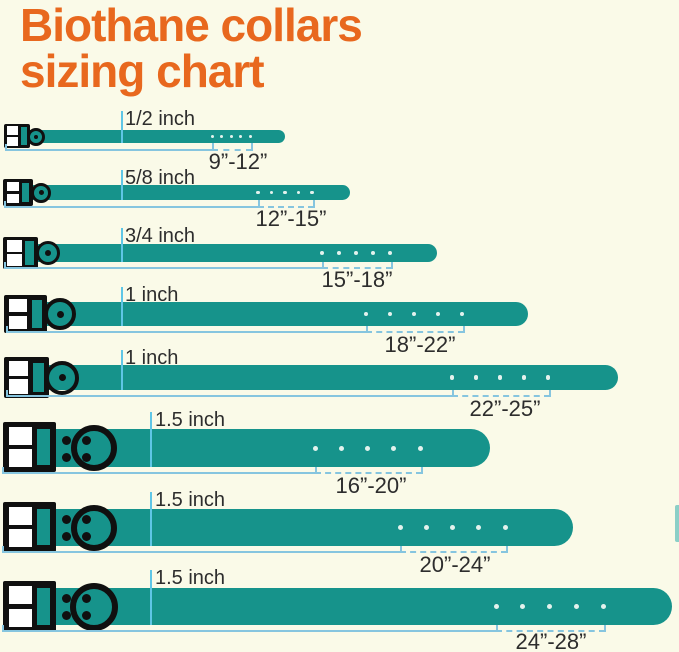  I want to click on page-title: Biothane collars sizing chart, so click(191, 50).